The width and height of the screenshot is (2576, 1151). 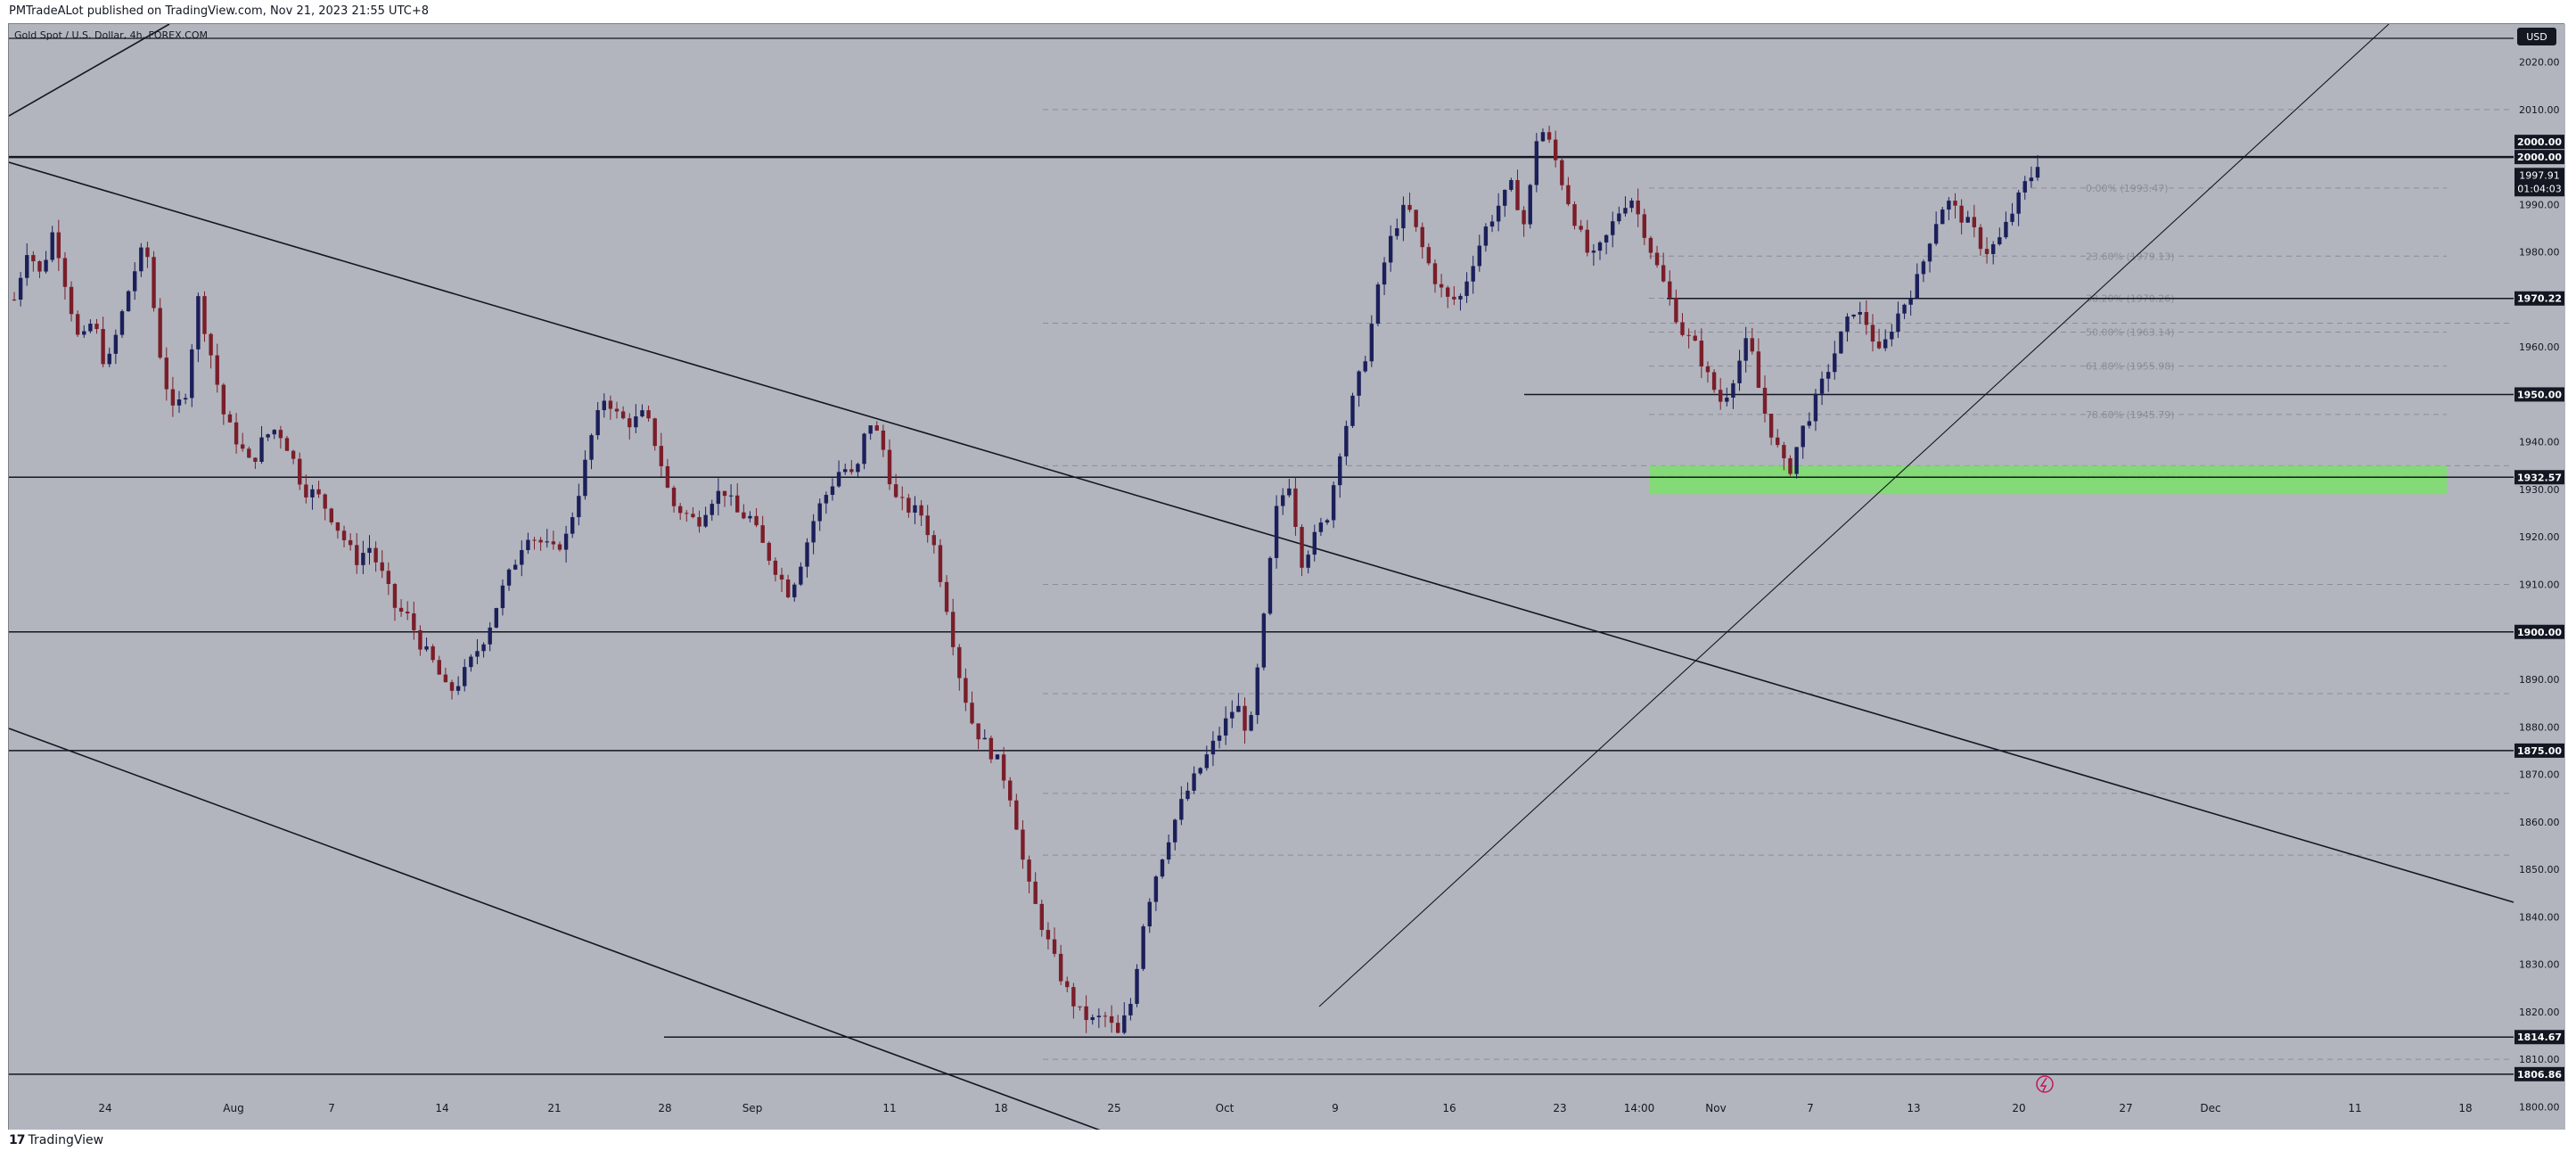 I want to click on time-tick-label: 14, so click(x=441, y=1108).